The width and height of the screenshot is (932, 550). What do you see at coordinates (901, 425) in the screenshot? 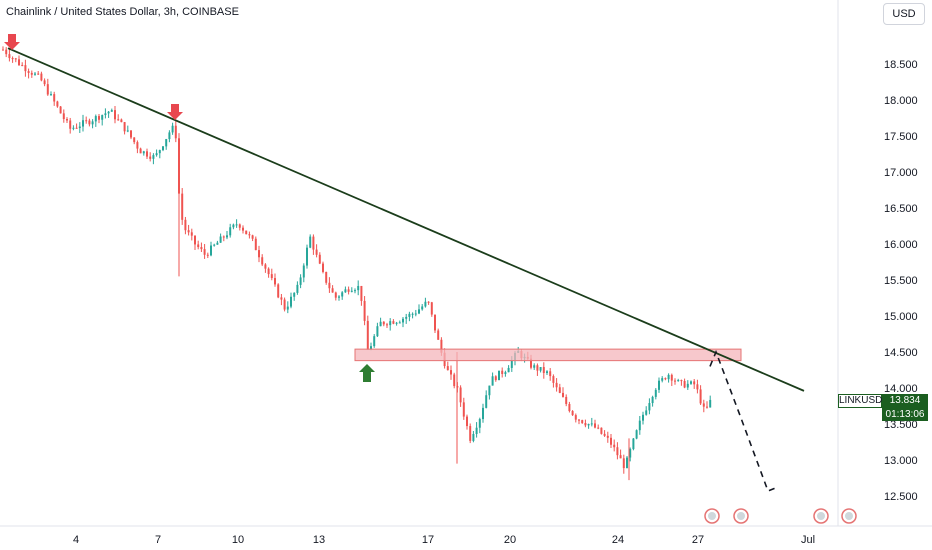
I see `price-tick-label: 13.500` at bounding box center [901, 425].